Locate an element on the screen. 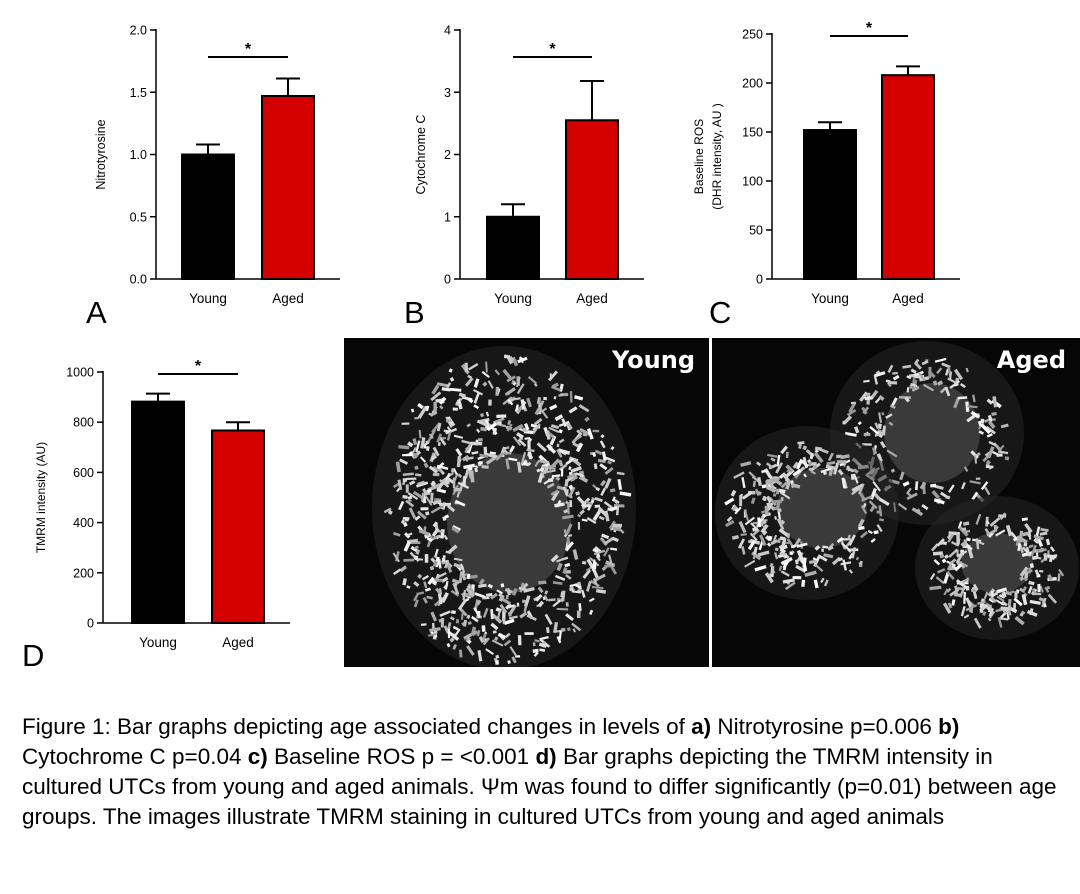 Image resolution: width=1080 pixels, height=894 pixels. y-tick-label: 600 is located at coordinates (83, 473).